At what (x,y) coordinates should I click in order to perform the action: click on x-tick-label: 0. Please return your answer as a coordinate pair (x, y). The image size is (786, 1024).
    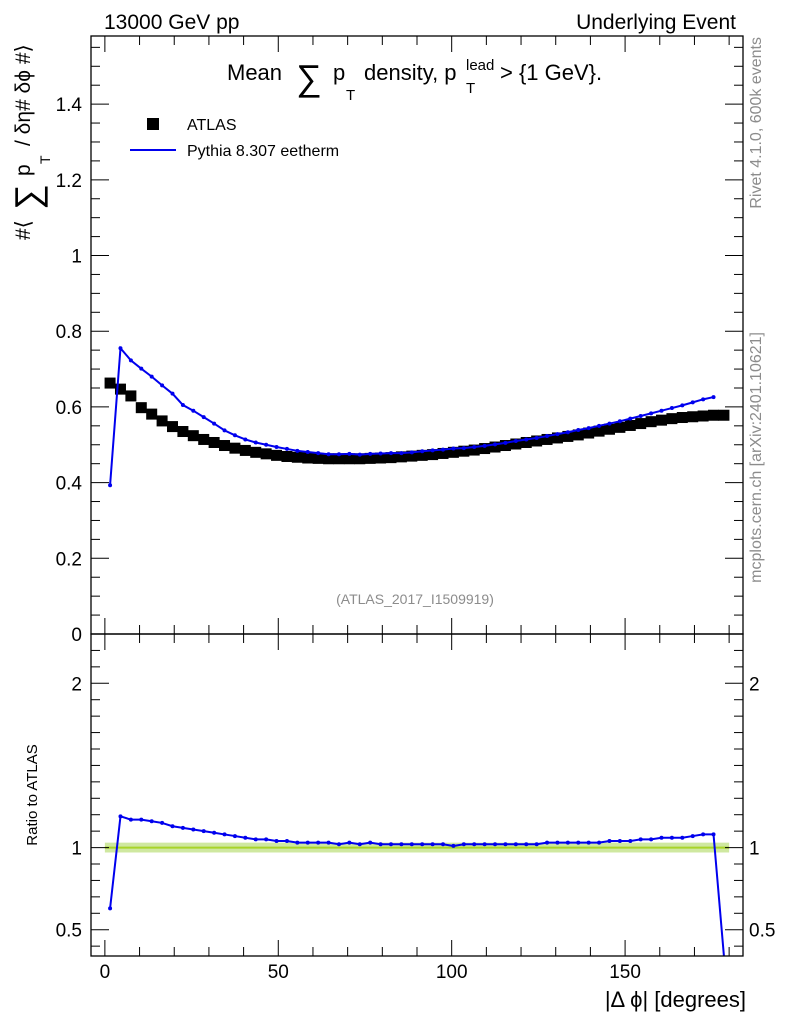
    Looking at the image, I should click on (105, 972).